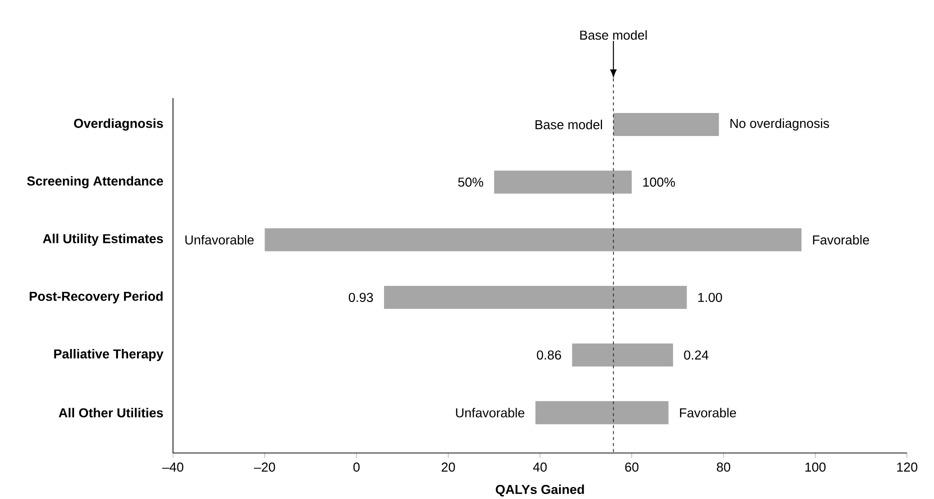 This screenshot has width=934, height=499. Describe the element at coordinates (173, 467) in the screenshot. I see `x-tick-label: –40` at that location.